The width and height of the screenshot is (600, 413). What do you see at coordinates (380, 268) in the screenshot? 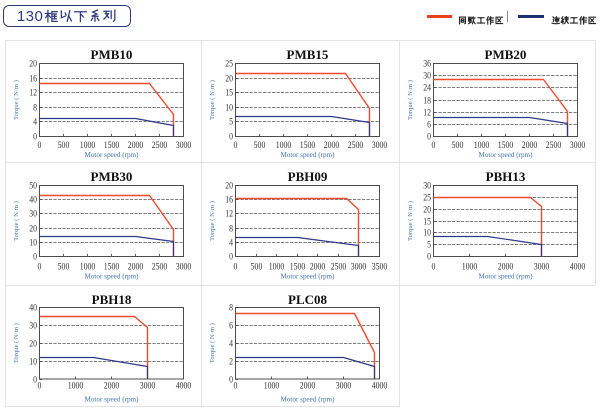
I see `svg-text: 3500` at bounding box center [380, 268].